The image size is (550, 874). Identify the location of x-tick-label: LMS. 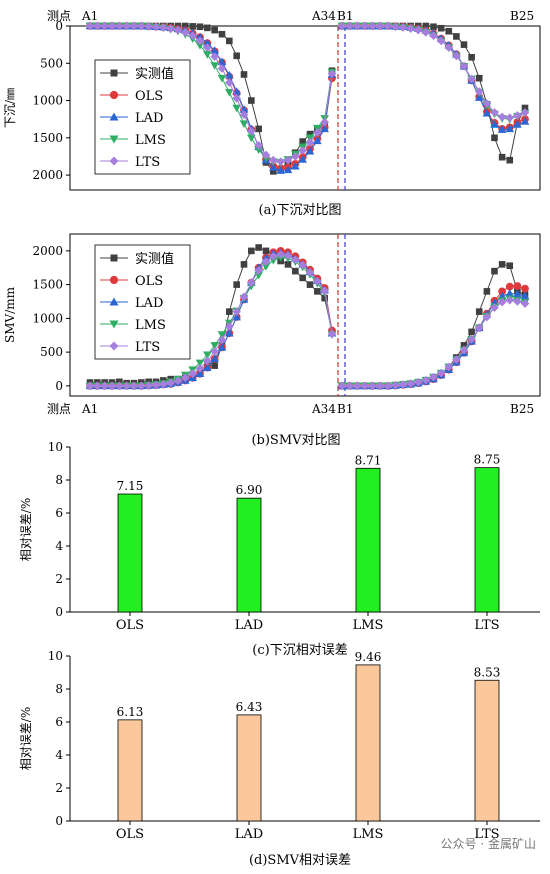
(368, 625).